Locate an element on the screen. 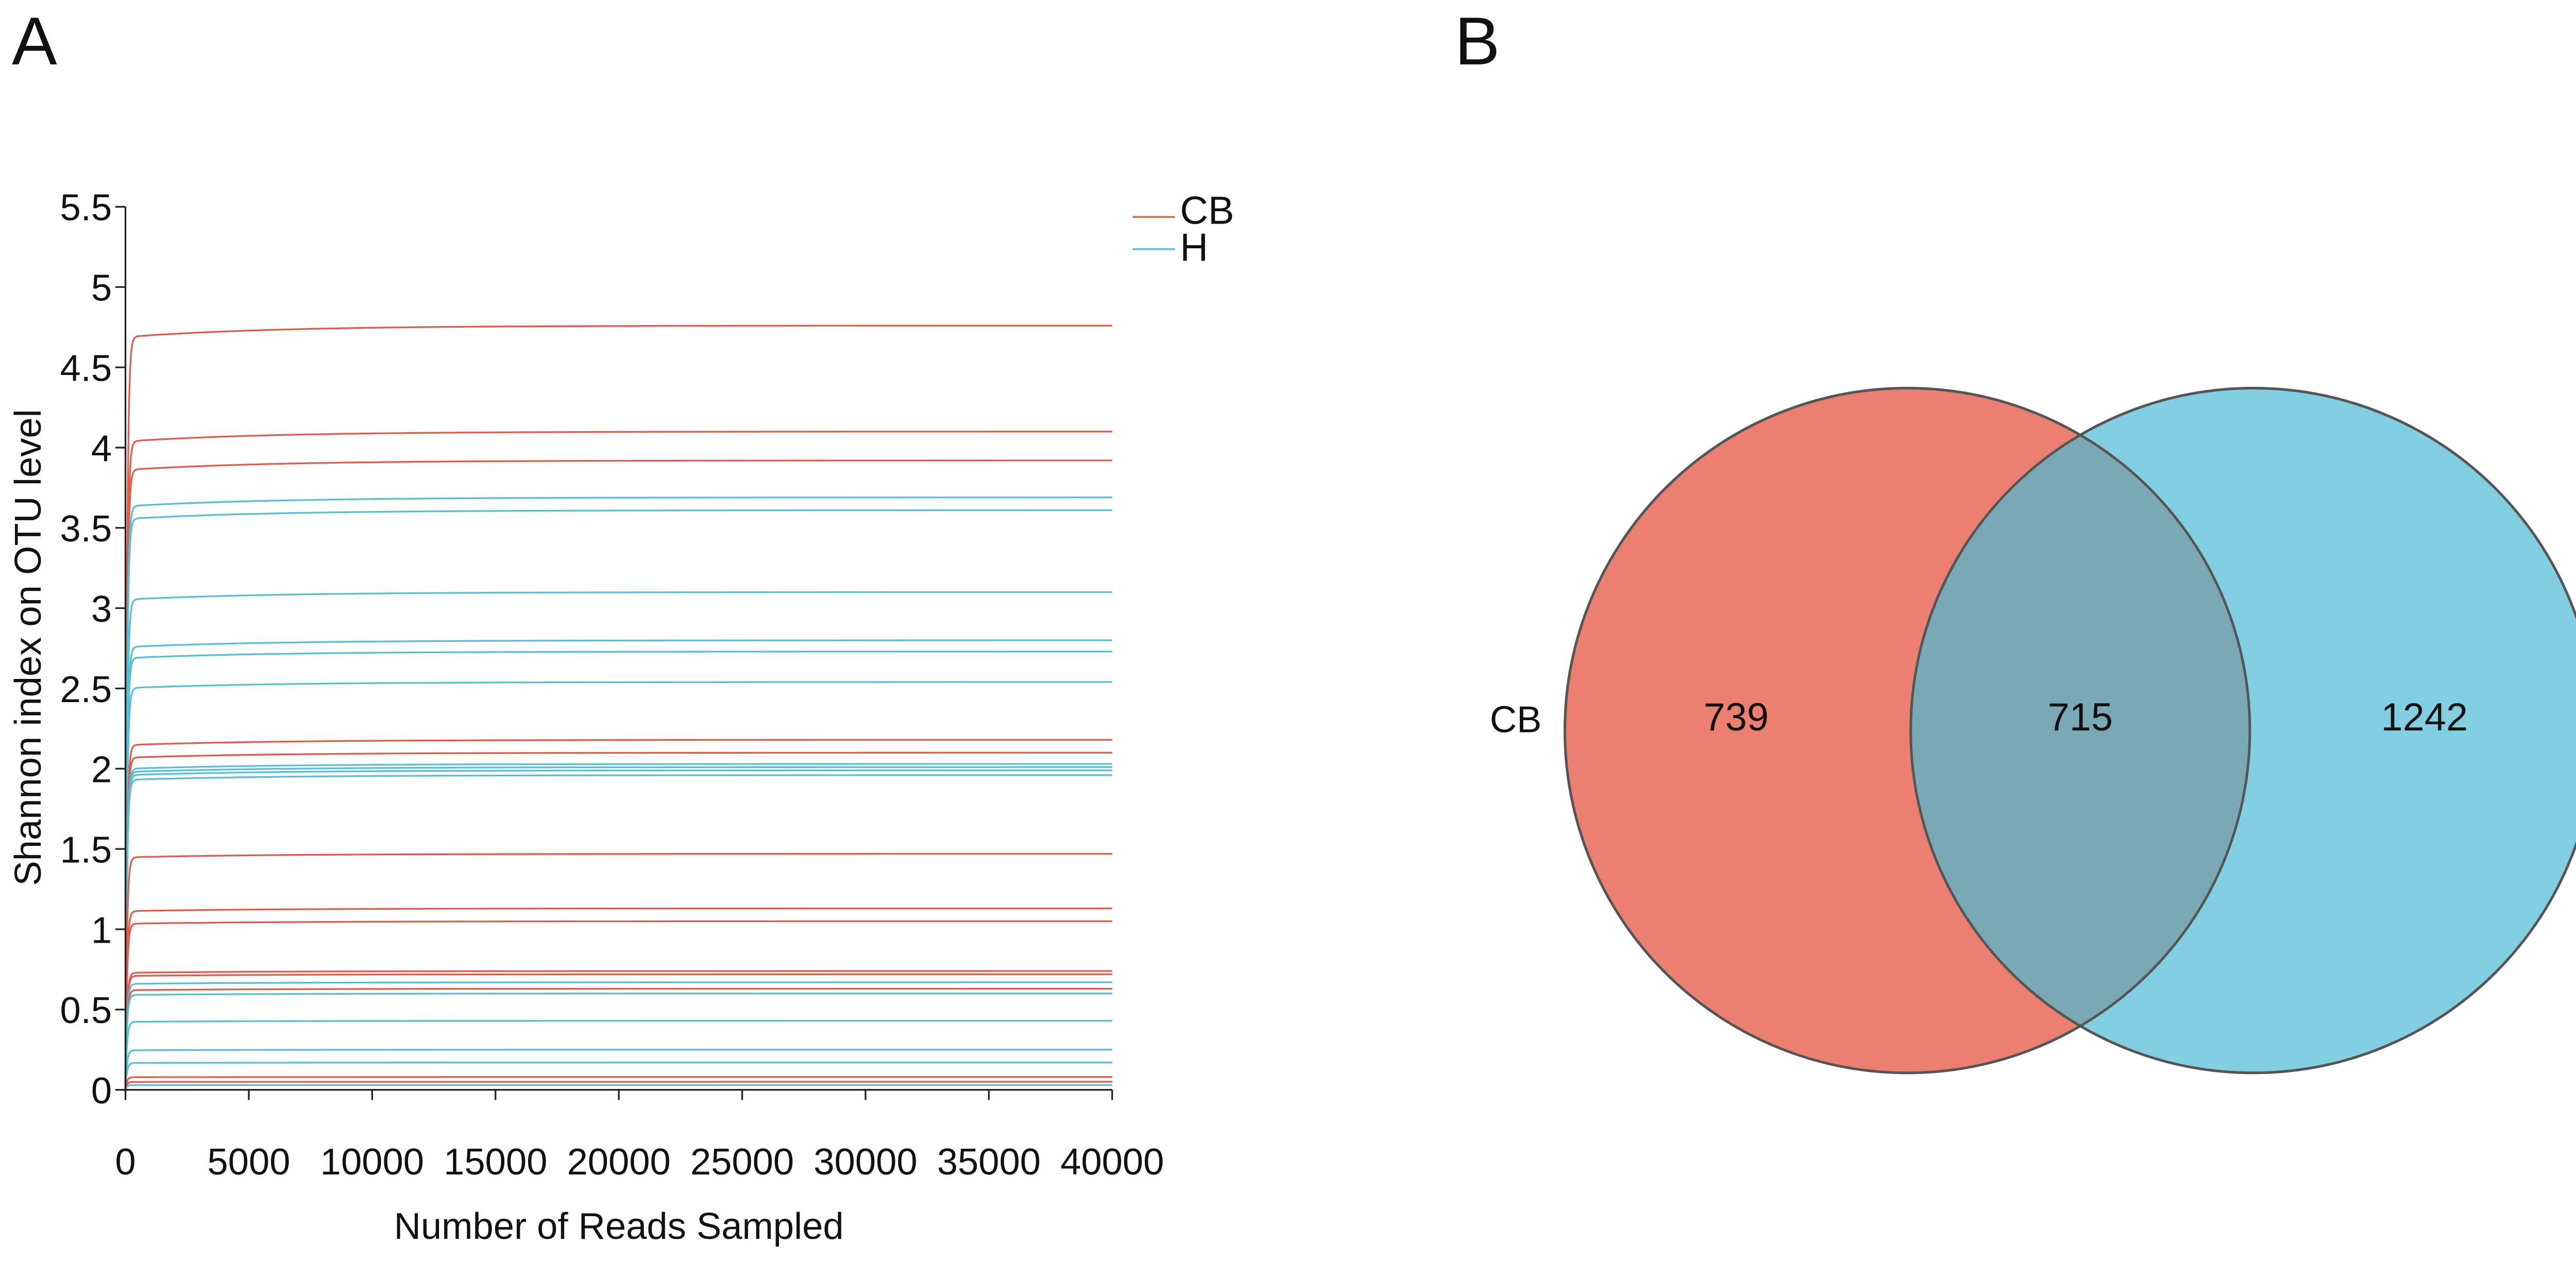 The image size is (2576, 1261). x-tick-label: 10000 is located at coordinates (372, 1162).